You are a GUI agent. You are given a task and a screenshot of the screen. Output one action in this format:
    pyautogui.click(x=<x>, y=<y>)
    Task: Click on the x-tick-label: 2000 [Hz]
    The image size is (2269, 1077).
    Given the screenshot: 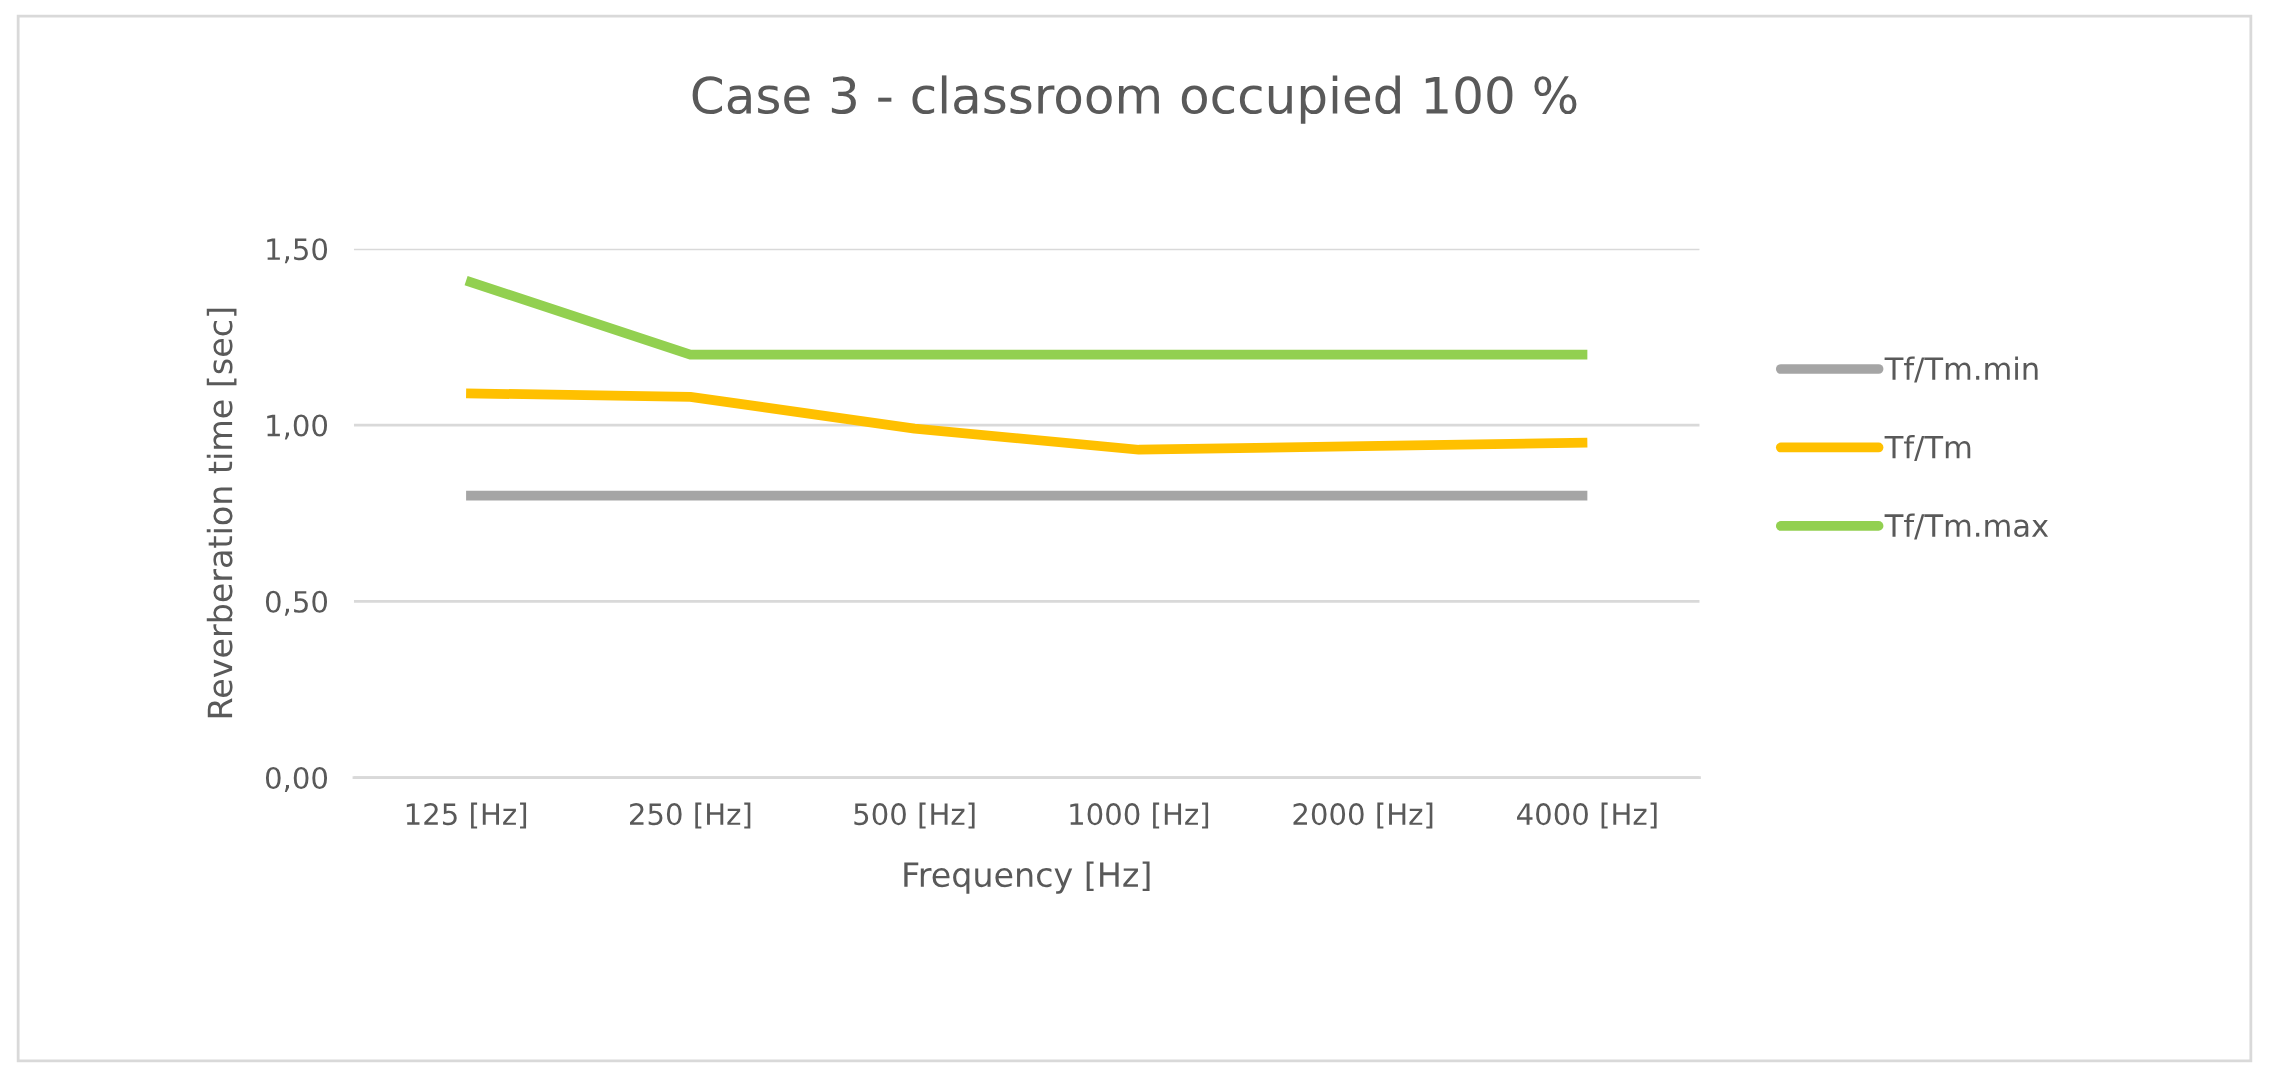 What is the action you would take?
    pyautogui.click(x=1363, y=815)
    